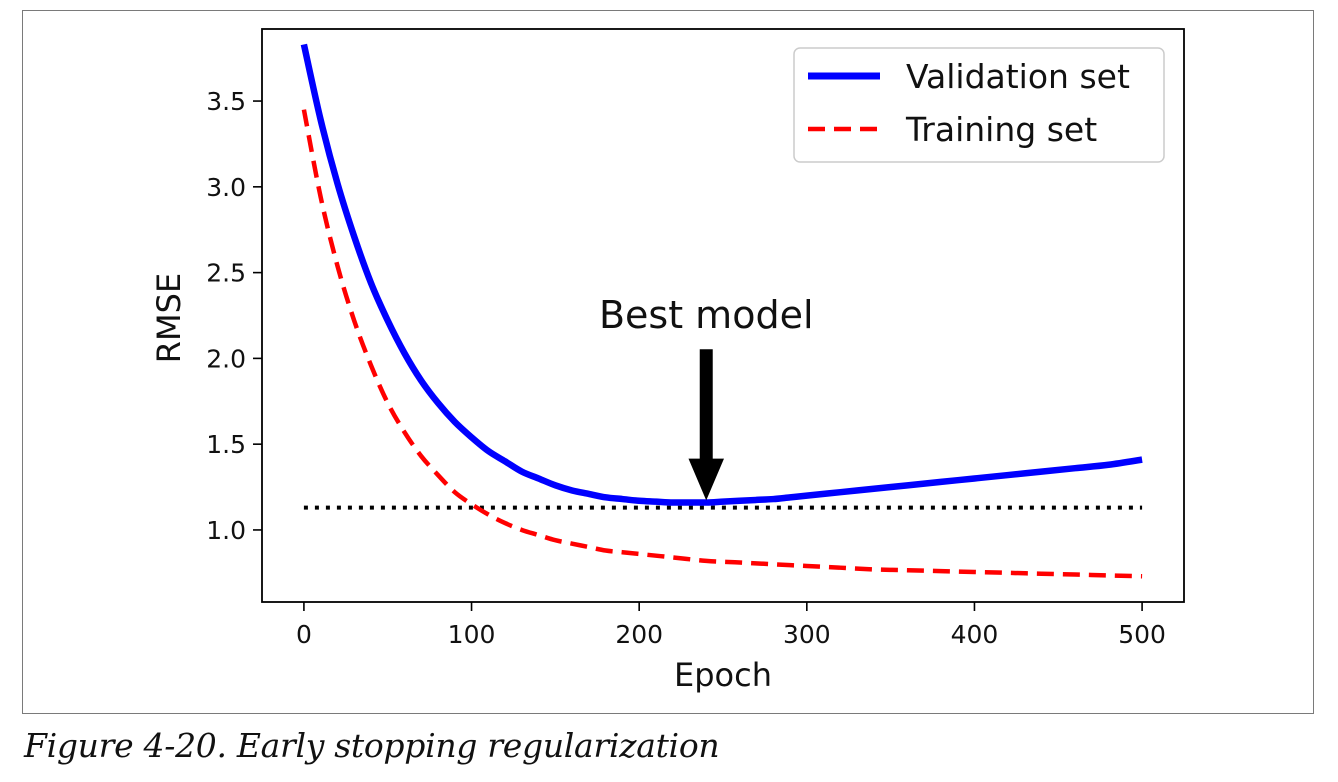  What do you see at coordinates (706, 425) in the screenshot?
I see `best-model-arrow` at bounding box center [706, 425].